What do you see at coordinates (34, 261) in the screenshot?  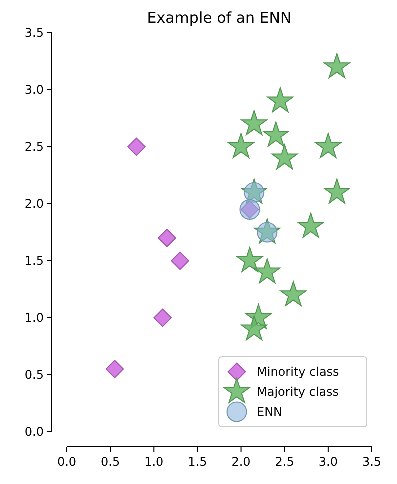 I see `y-tick-label: 1.5` at bounding box center [34, 261].